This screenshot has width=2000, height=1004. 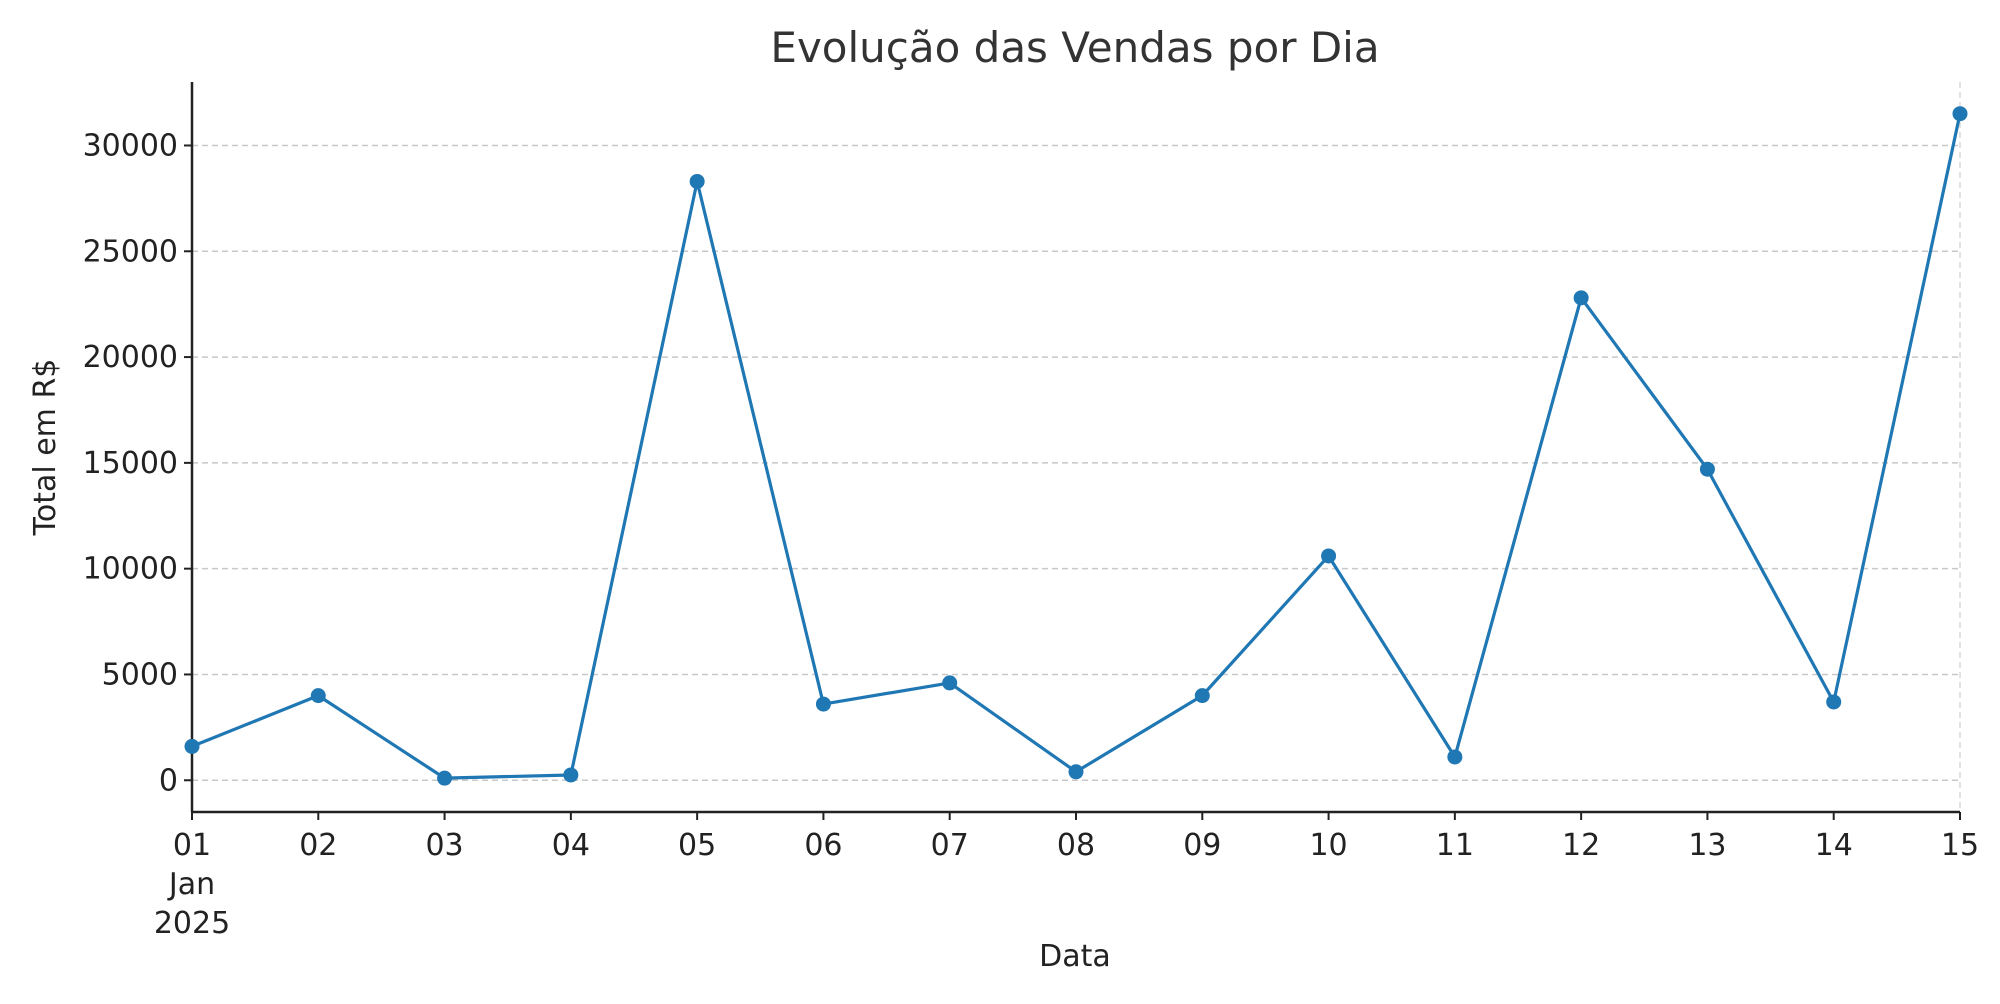 What do you see at coordinates (192, 845) in the screenshot?
I see `x-tick-label: 01` at bounding box center [192, 845].